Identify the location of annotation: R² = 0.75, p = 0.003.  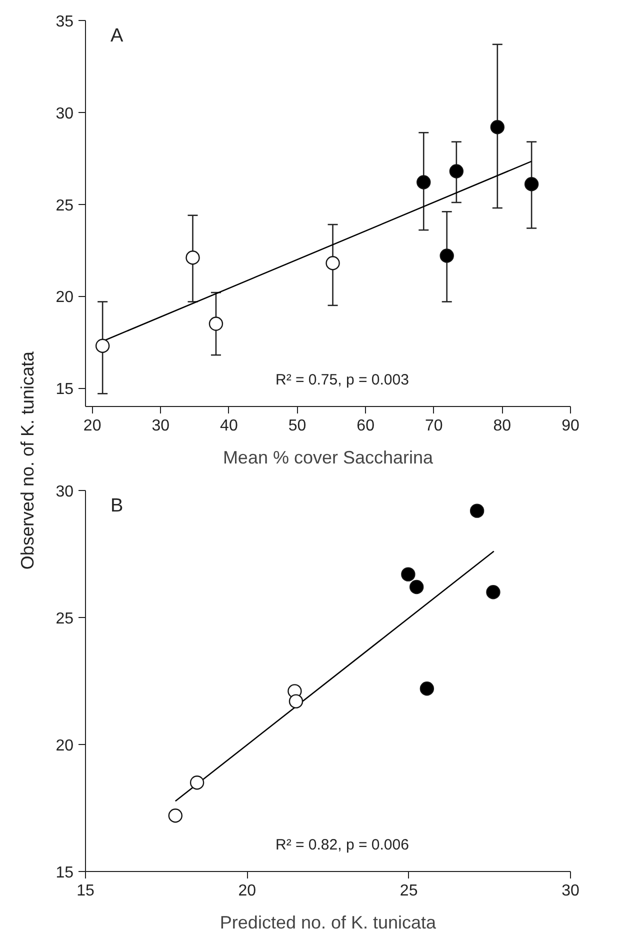
(342, 380).